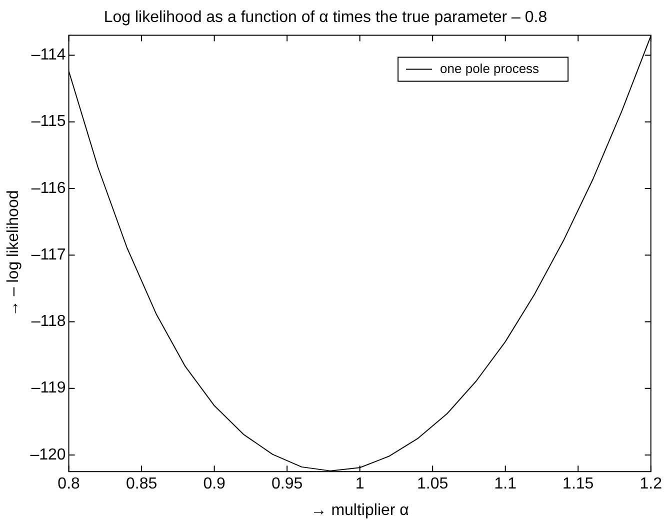 This screenshot has width=665, height=524. I want to click on x-tick-label: 1.2, so click(651, 484).